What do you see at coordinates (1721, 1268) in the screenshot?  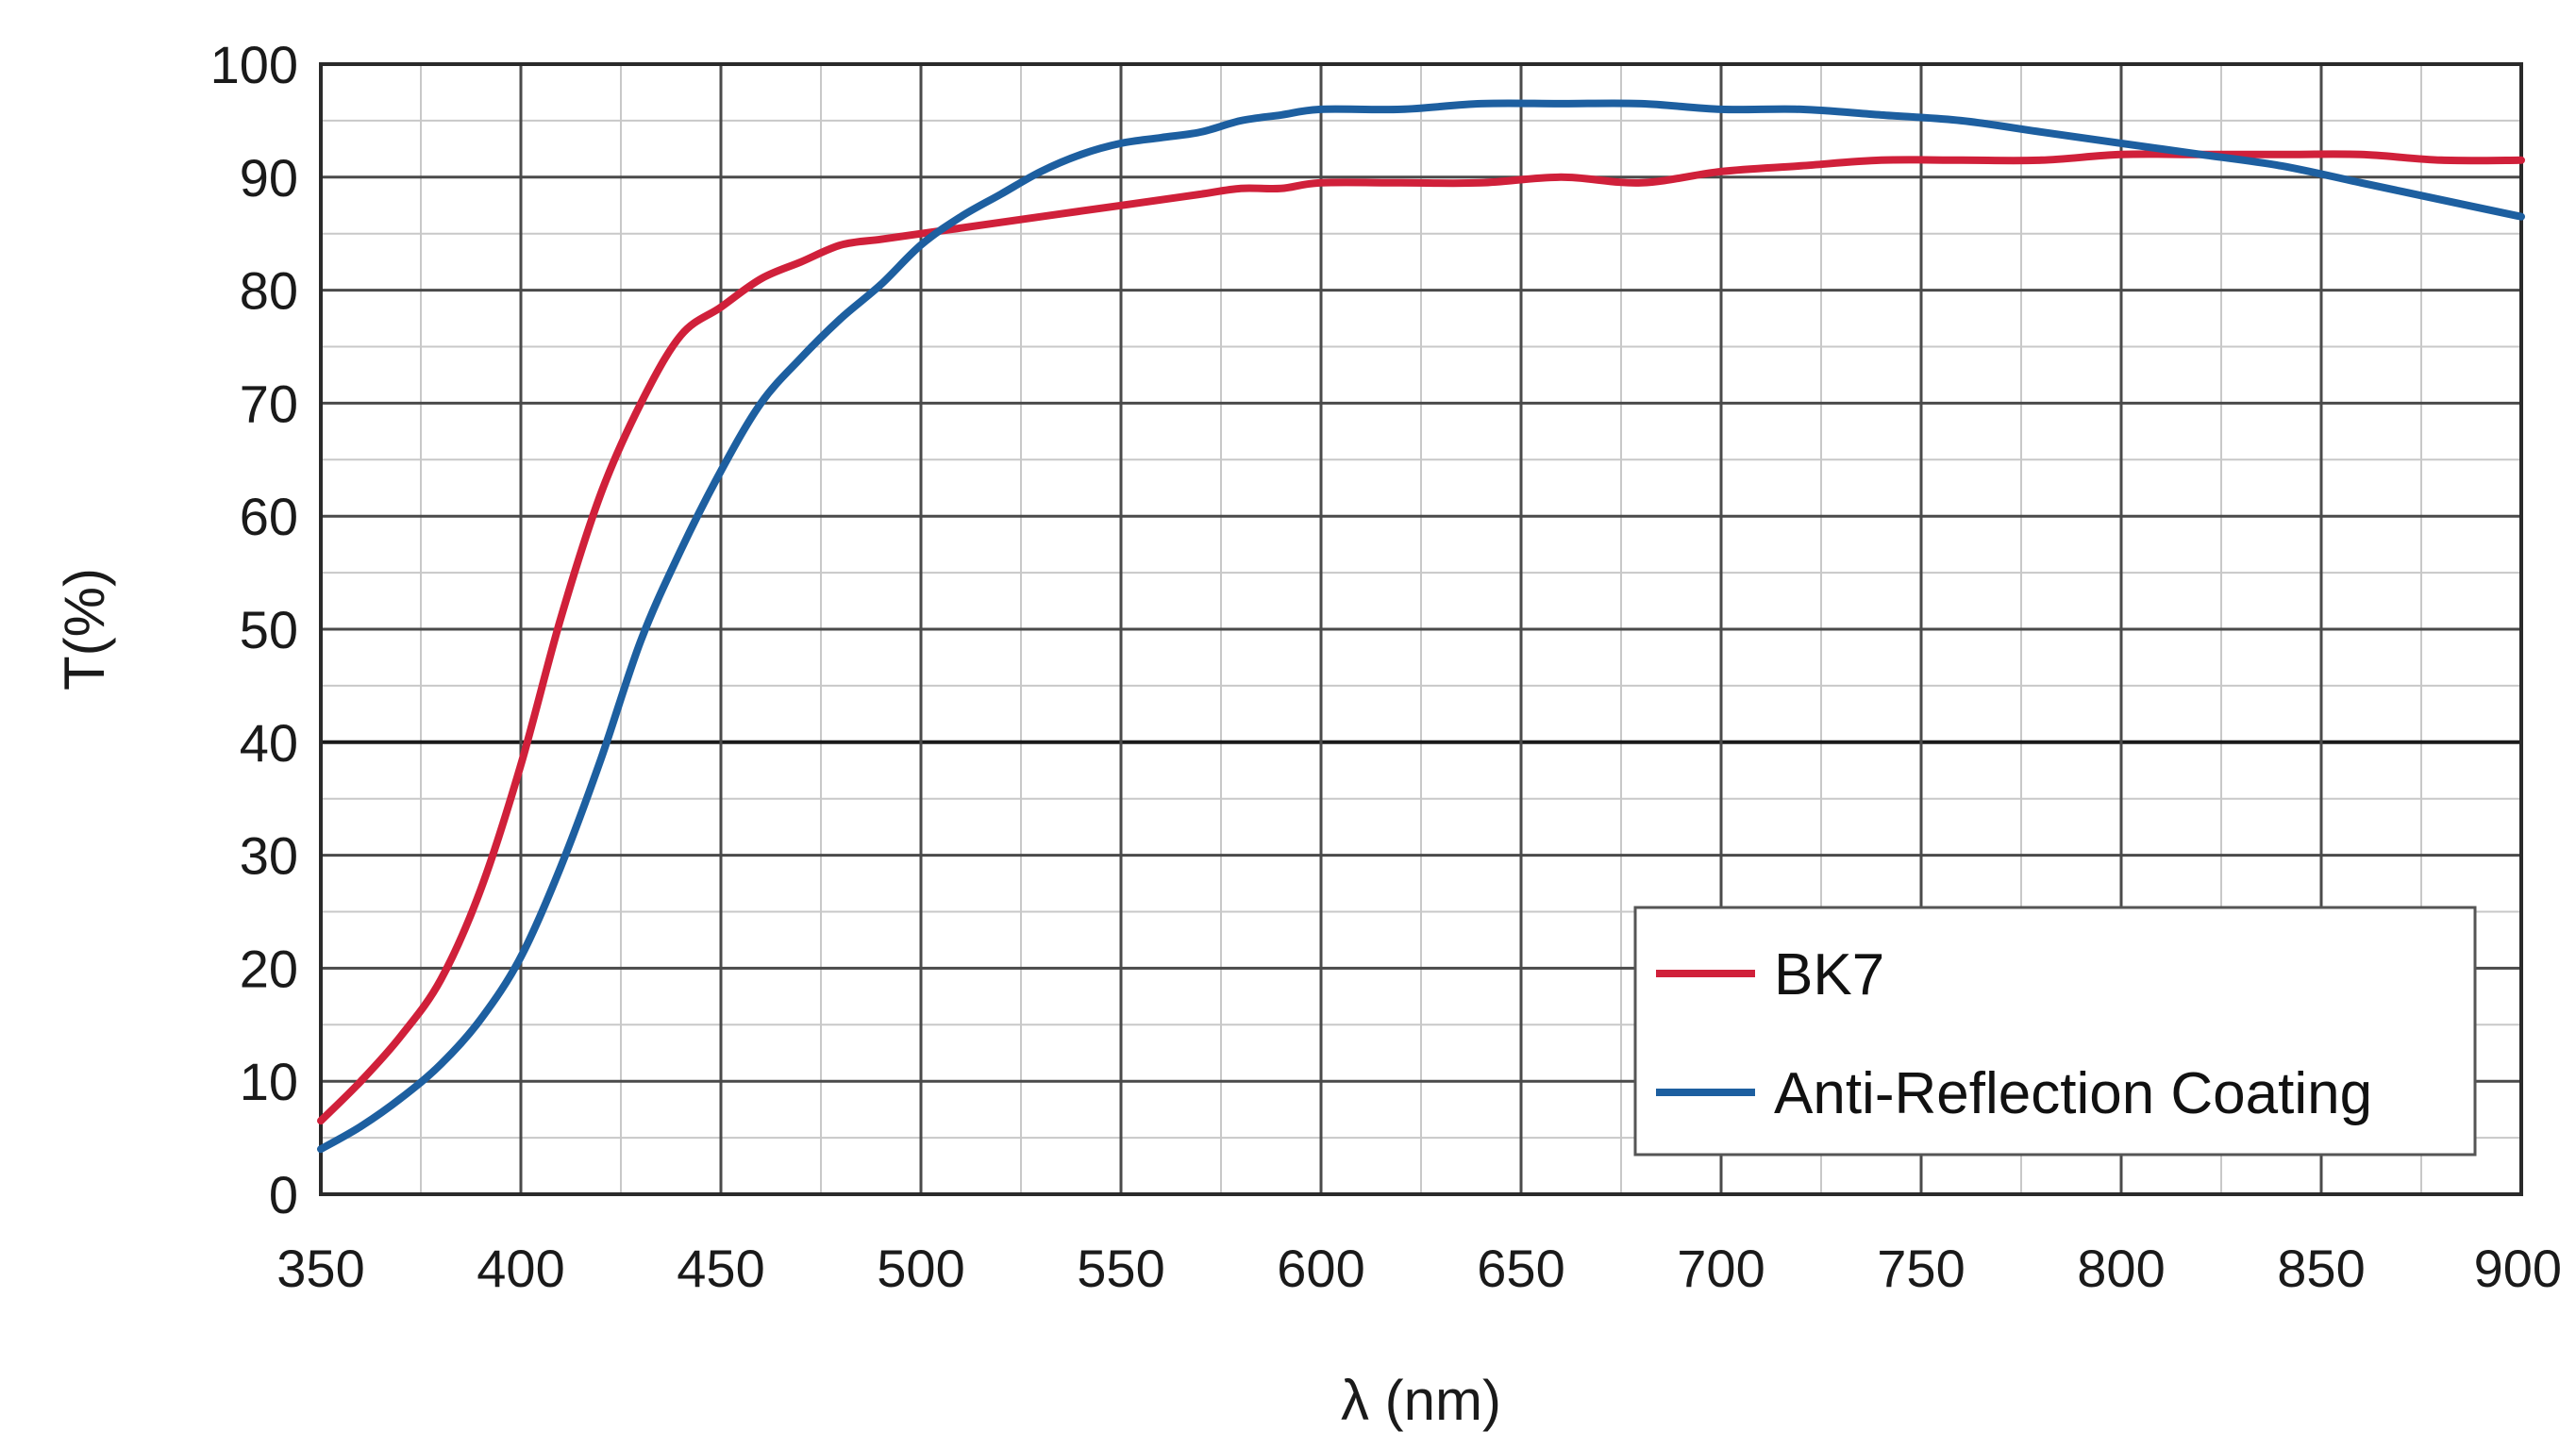 I see `x-tick-label: 700` at bounding box center [1721, 1268].